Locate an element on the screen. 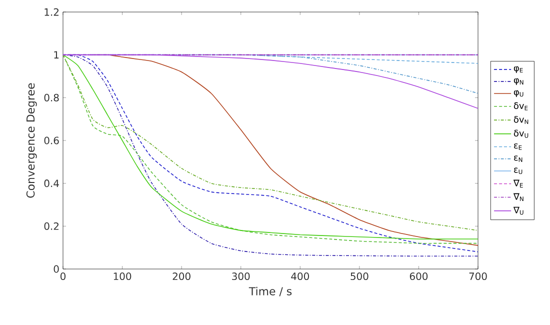 The height and width of the screenshot is (325, 550). x-tick-label: 200 is located at coordinates (181, 276).